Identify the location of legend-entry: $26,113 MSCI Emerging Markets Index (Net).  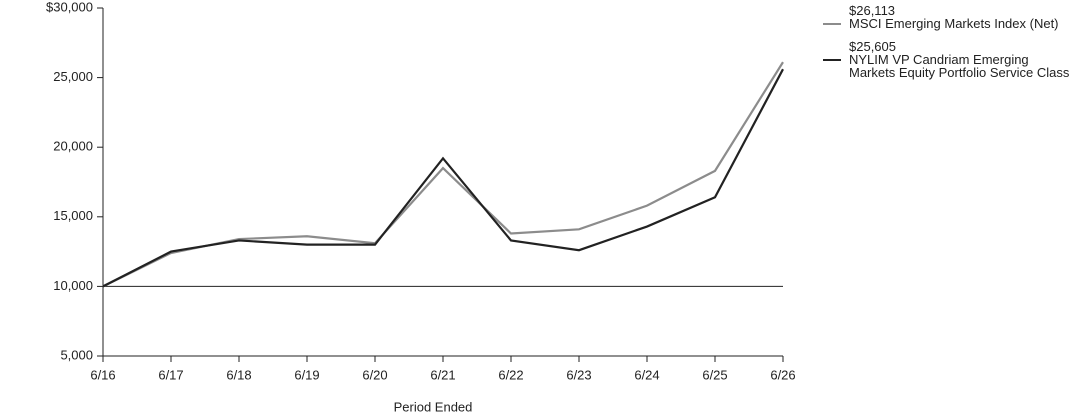
(948, 17).